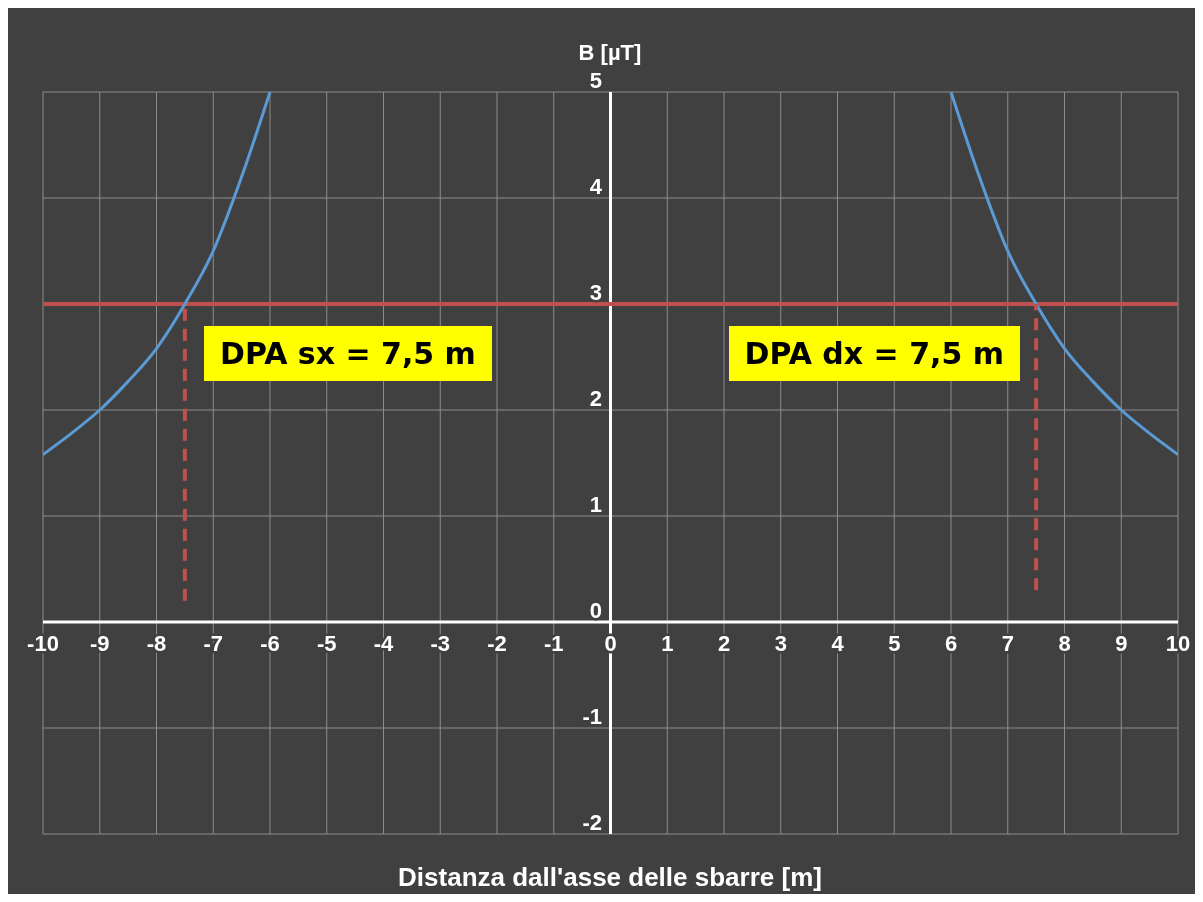  I want to click on y-tick-label: 3, so click(595, 292).